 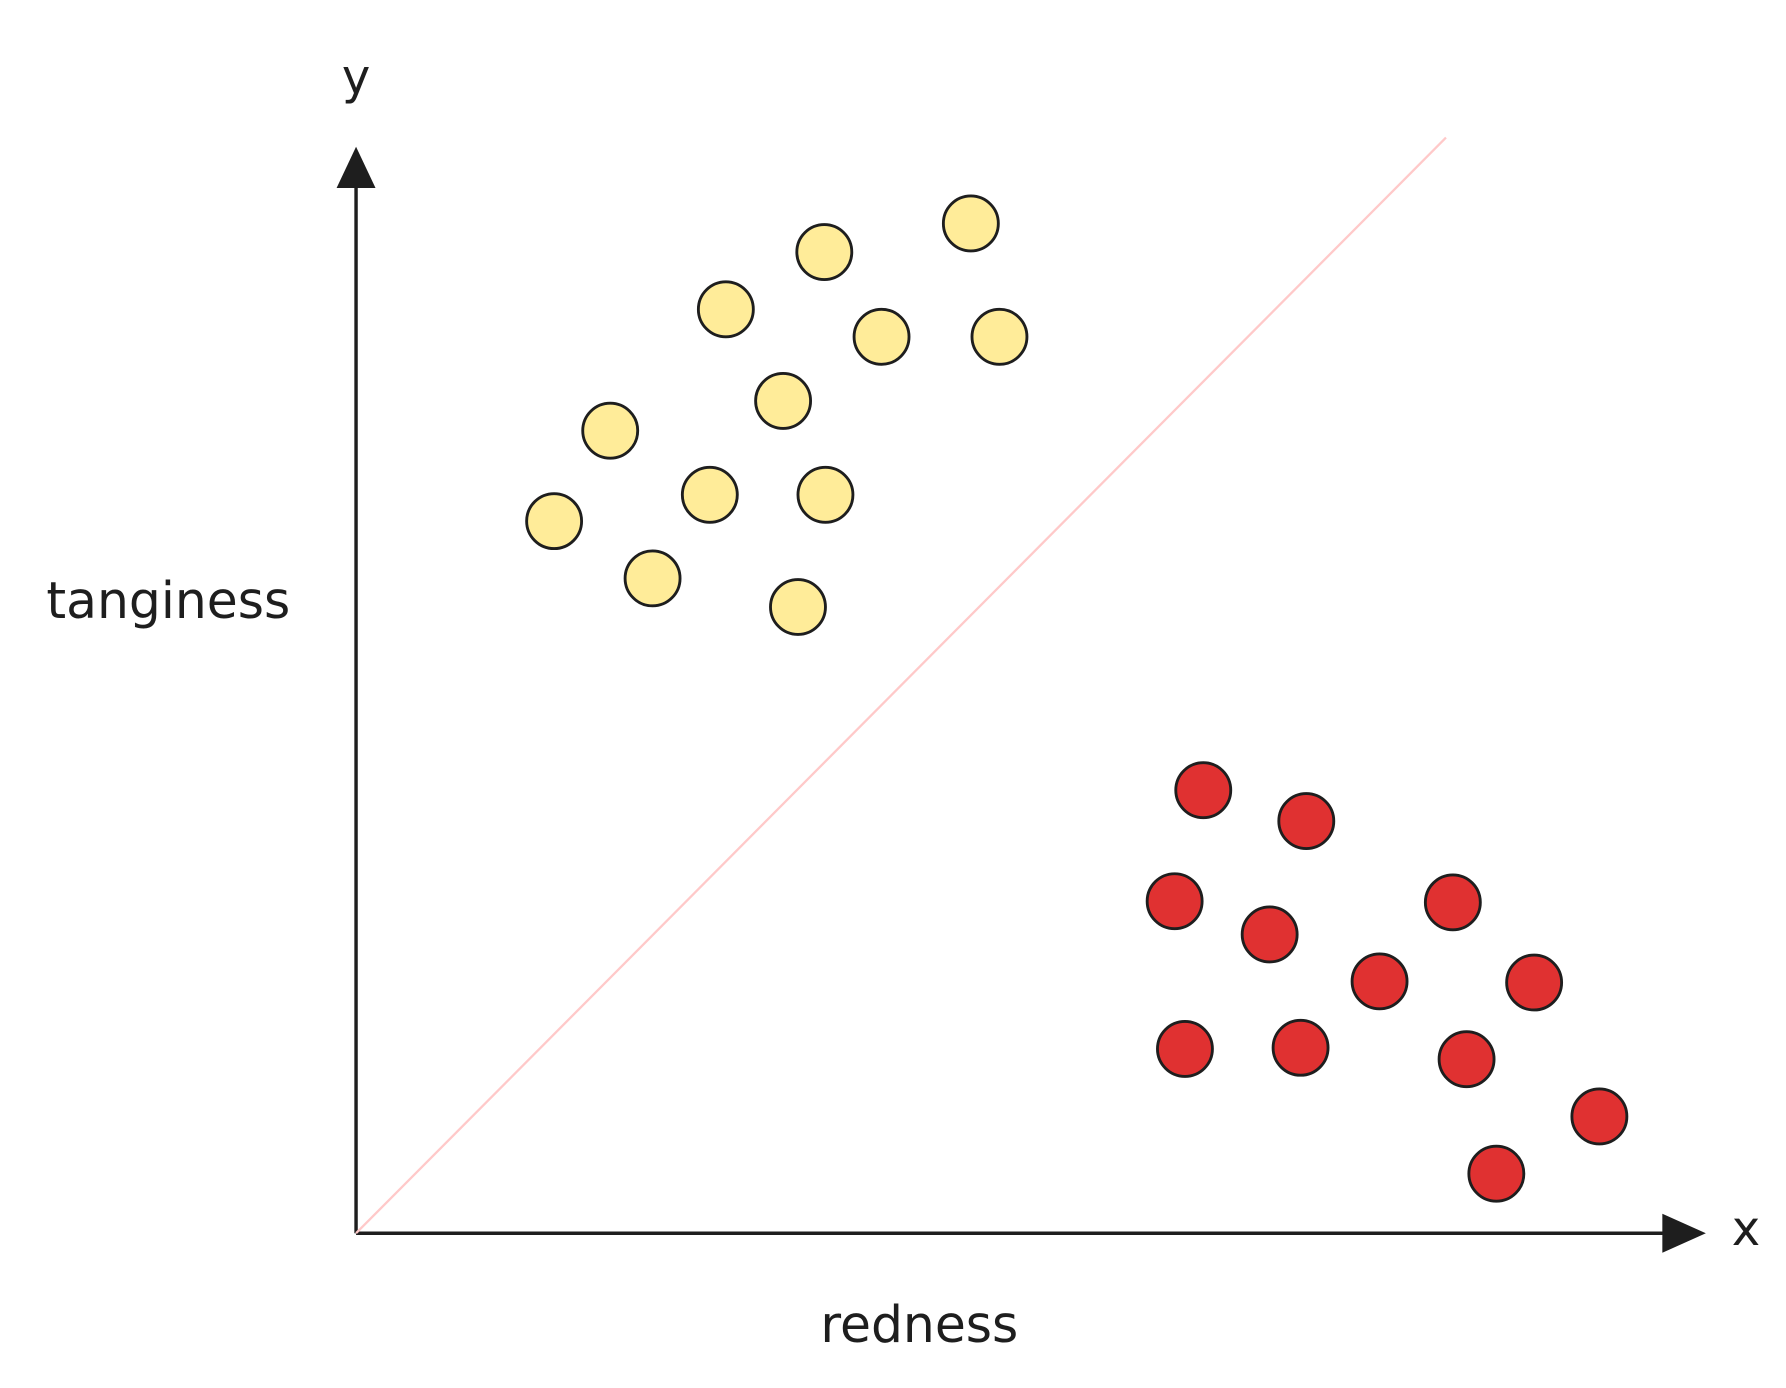 I want to click on x-axis-letter: x, so click(x=1746, y=1229).